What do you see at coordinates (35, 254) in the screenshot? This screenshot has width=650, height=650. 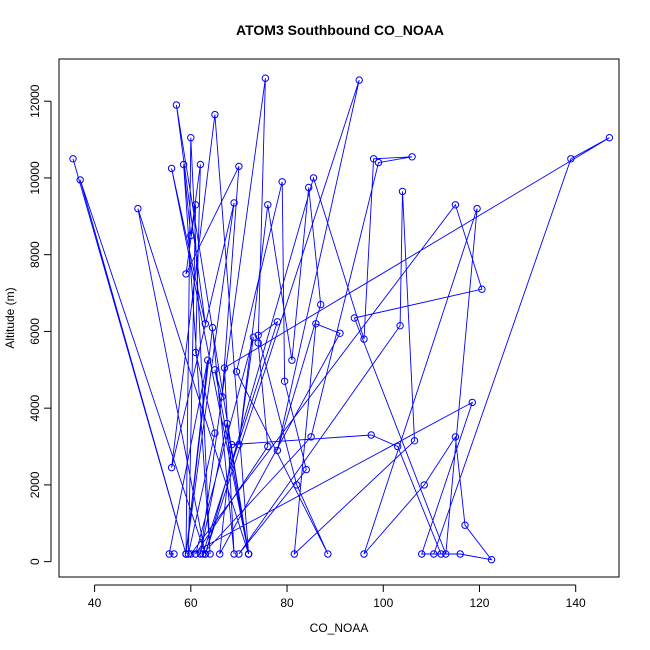 I see `y-tick-label: 8000` at bounding box center [35, 254].